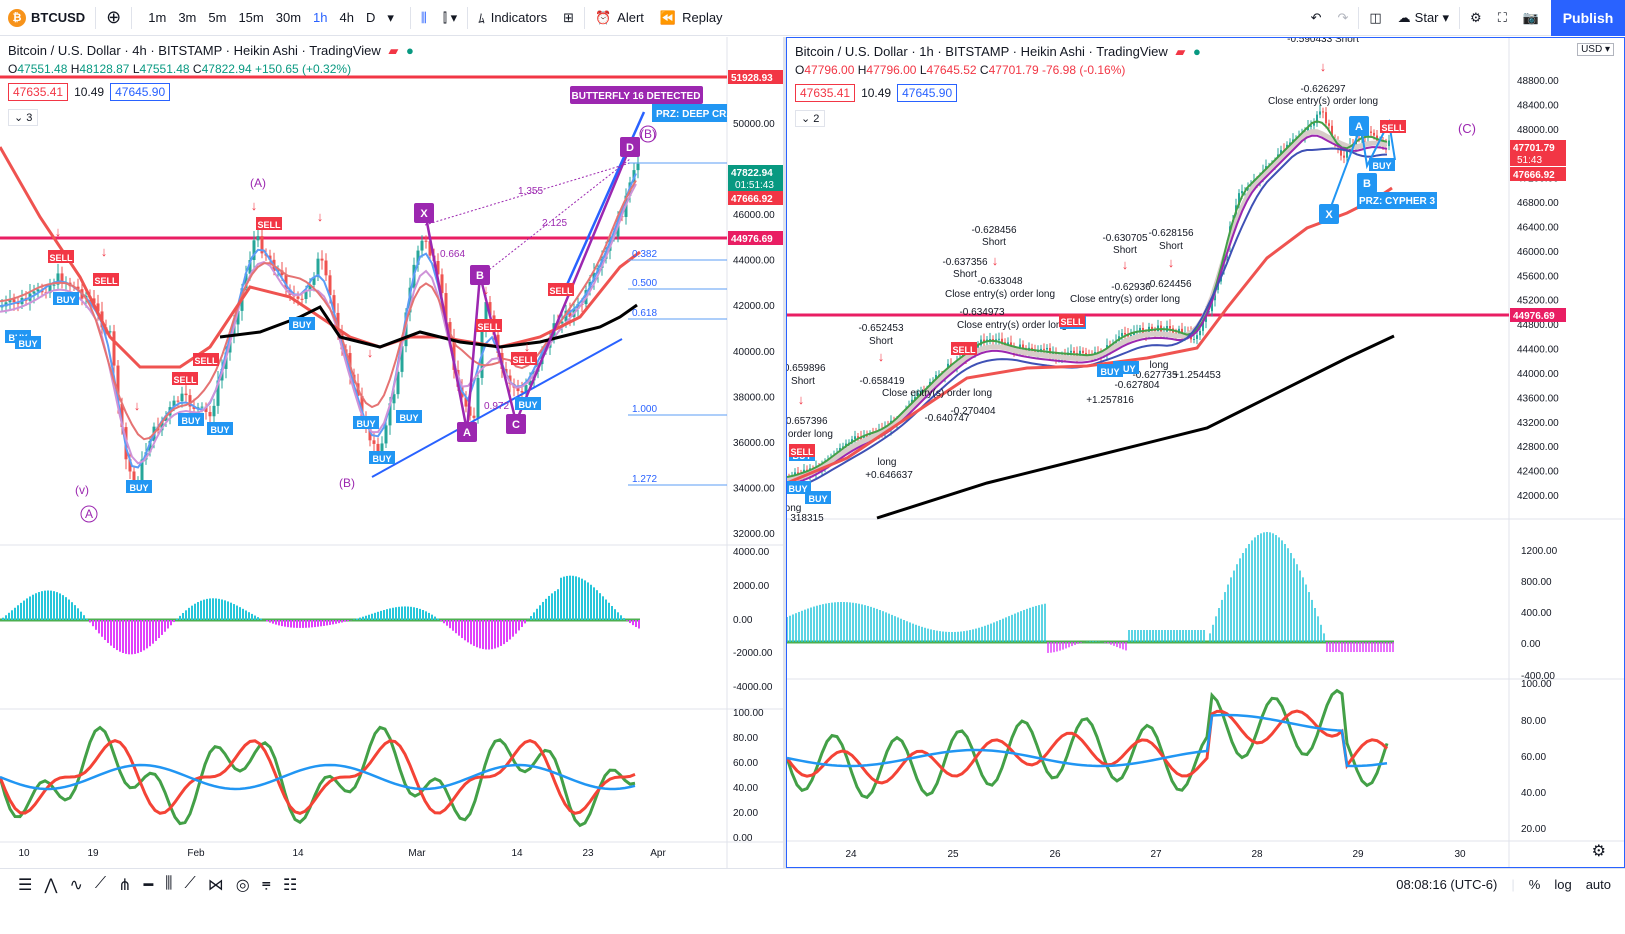 The width and height of the screenshot is (1625, 934). I want to click on strategy-note: -0.627804, so click(1136, 385).